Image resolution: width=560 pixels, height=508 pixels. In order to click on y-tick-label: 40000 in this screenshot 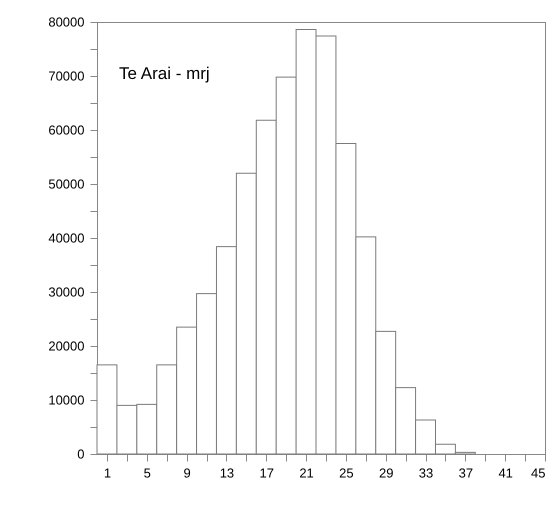, I will do `click(66, 238)`.